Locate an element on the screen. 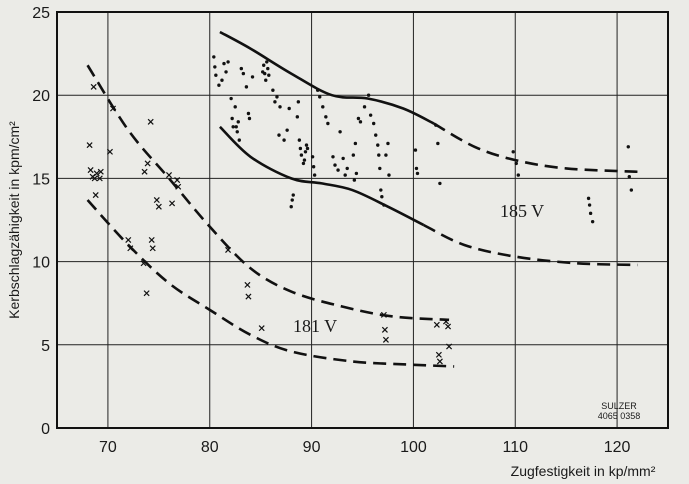 The image size is (689, 484). annotation-185v: 185 V is located at coordinates (522, 211).